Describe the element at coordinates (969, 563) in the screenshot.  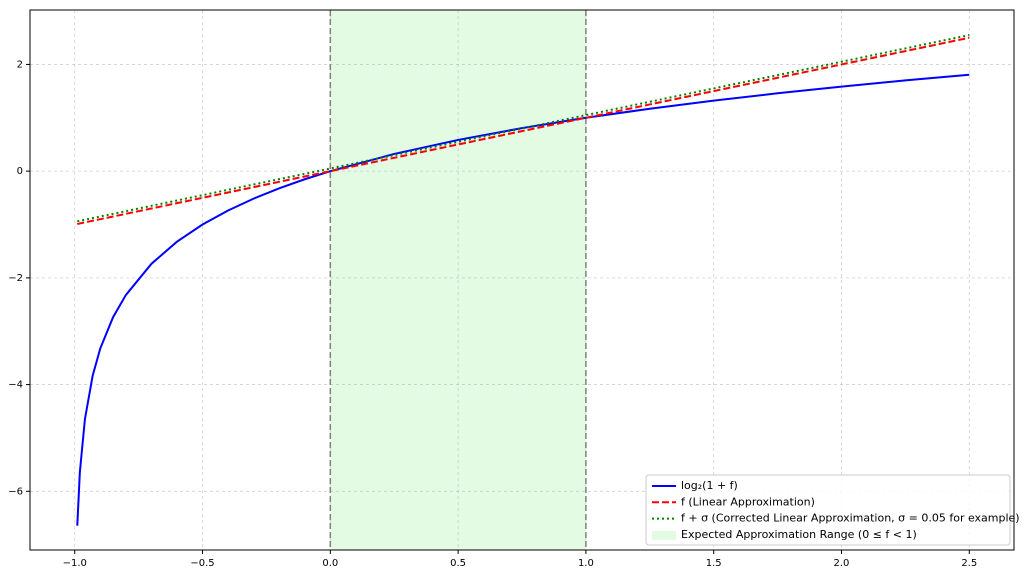
I see `x-tick-label: 2.5` at that location.